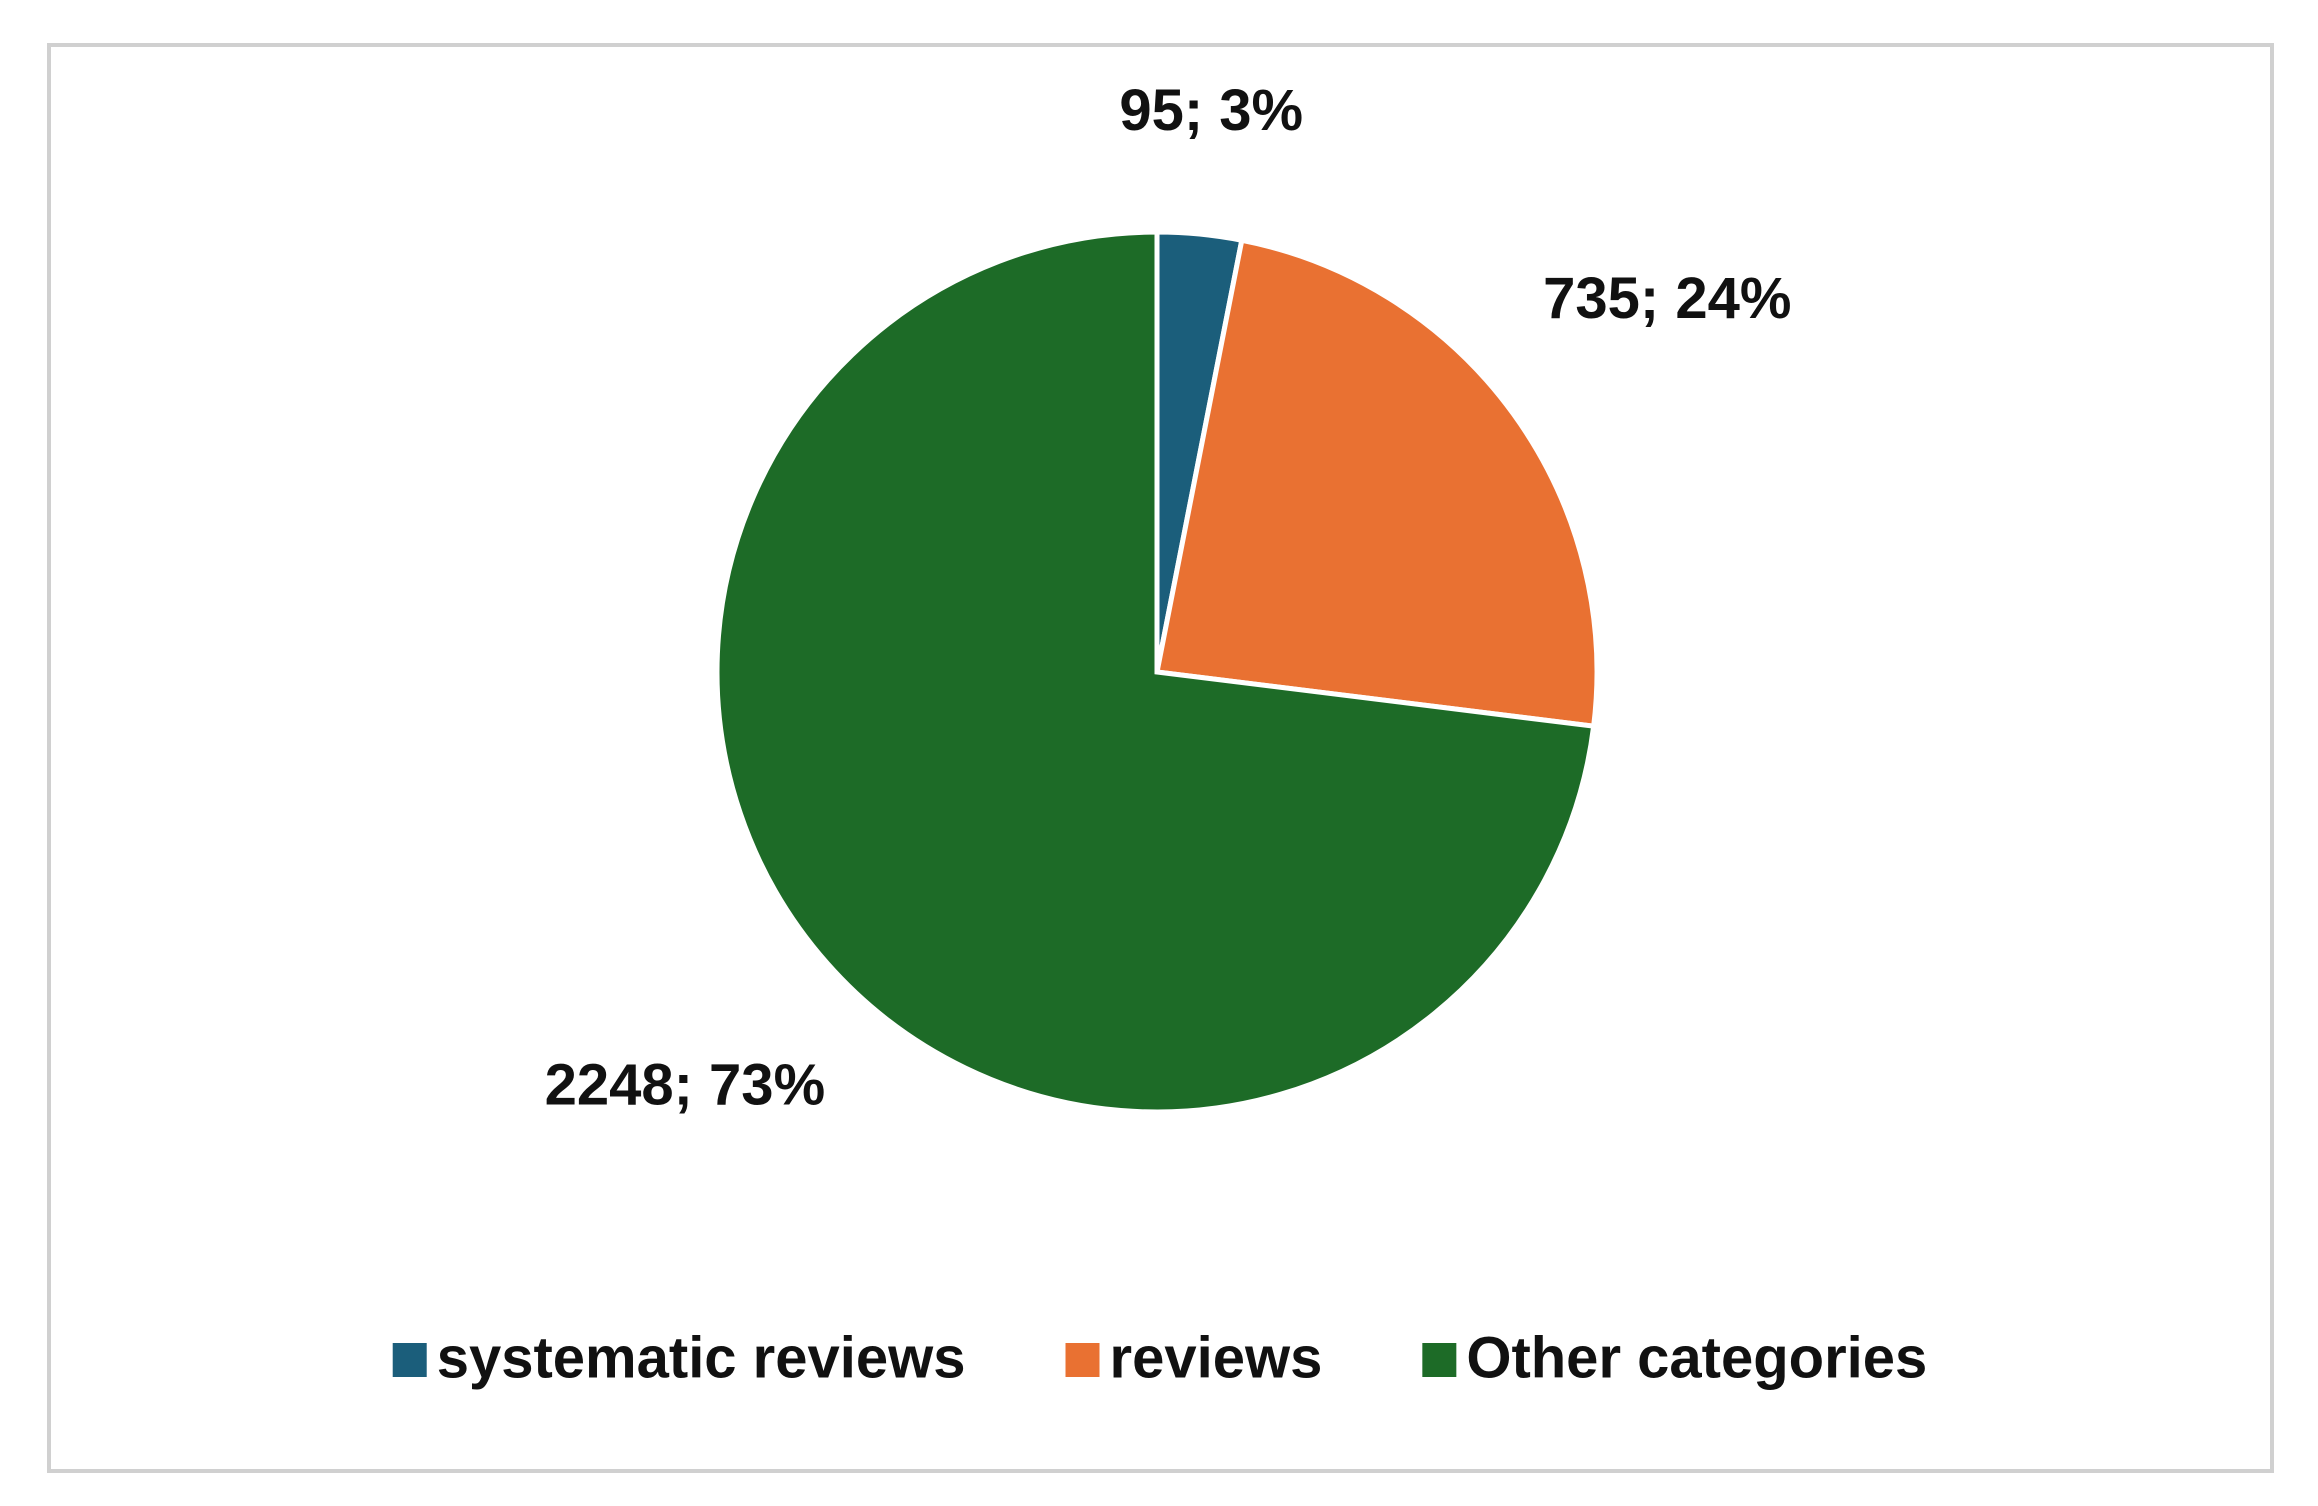  What do you see at coordinates (1211, 110) in the screenshot?
I see `data-label: 95; 3%` at bounding box center [1211, 110].